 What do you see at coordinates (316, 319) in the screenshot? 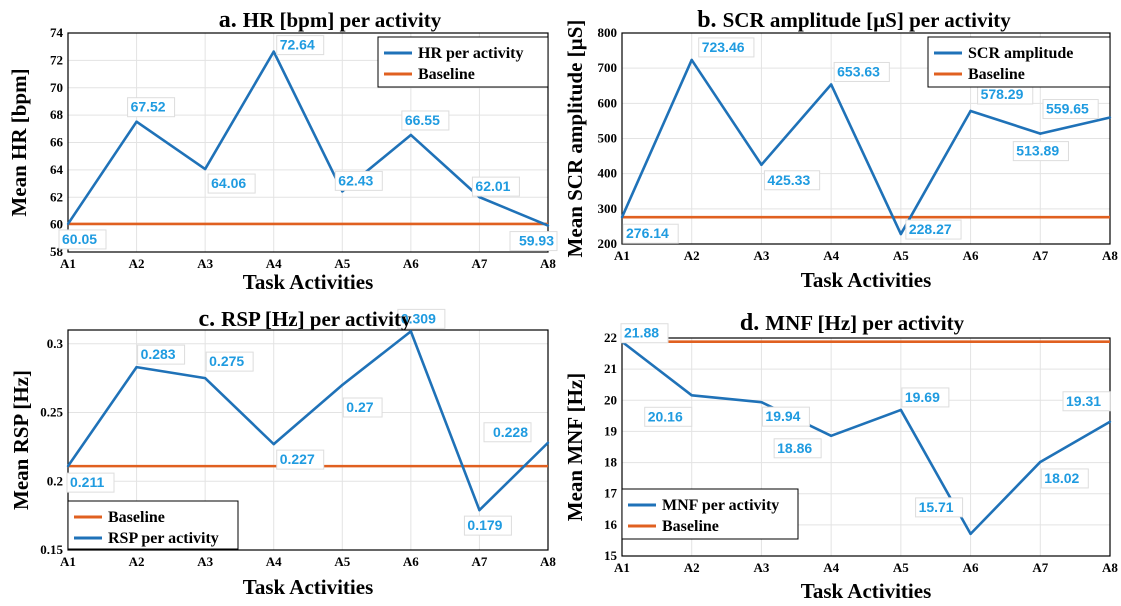
I see `chart-title-text: RSP [Hz] per activity` at bounding box center [316, 319].